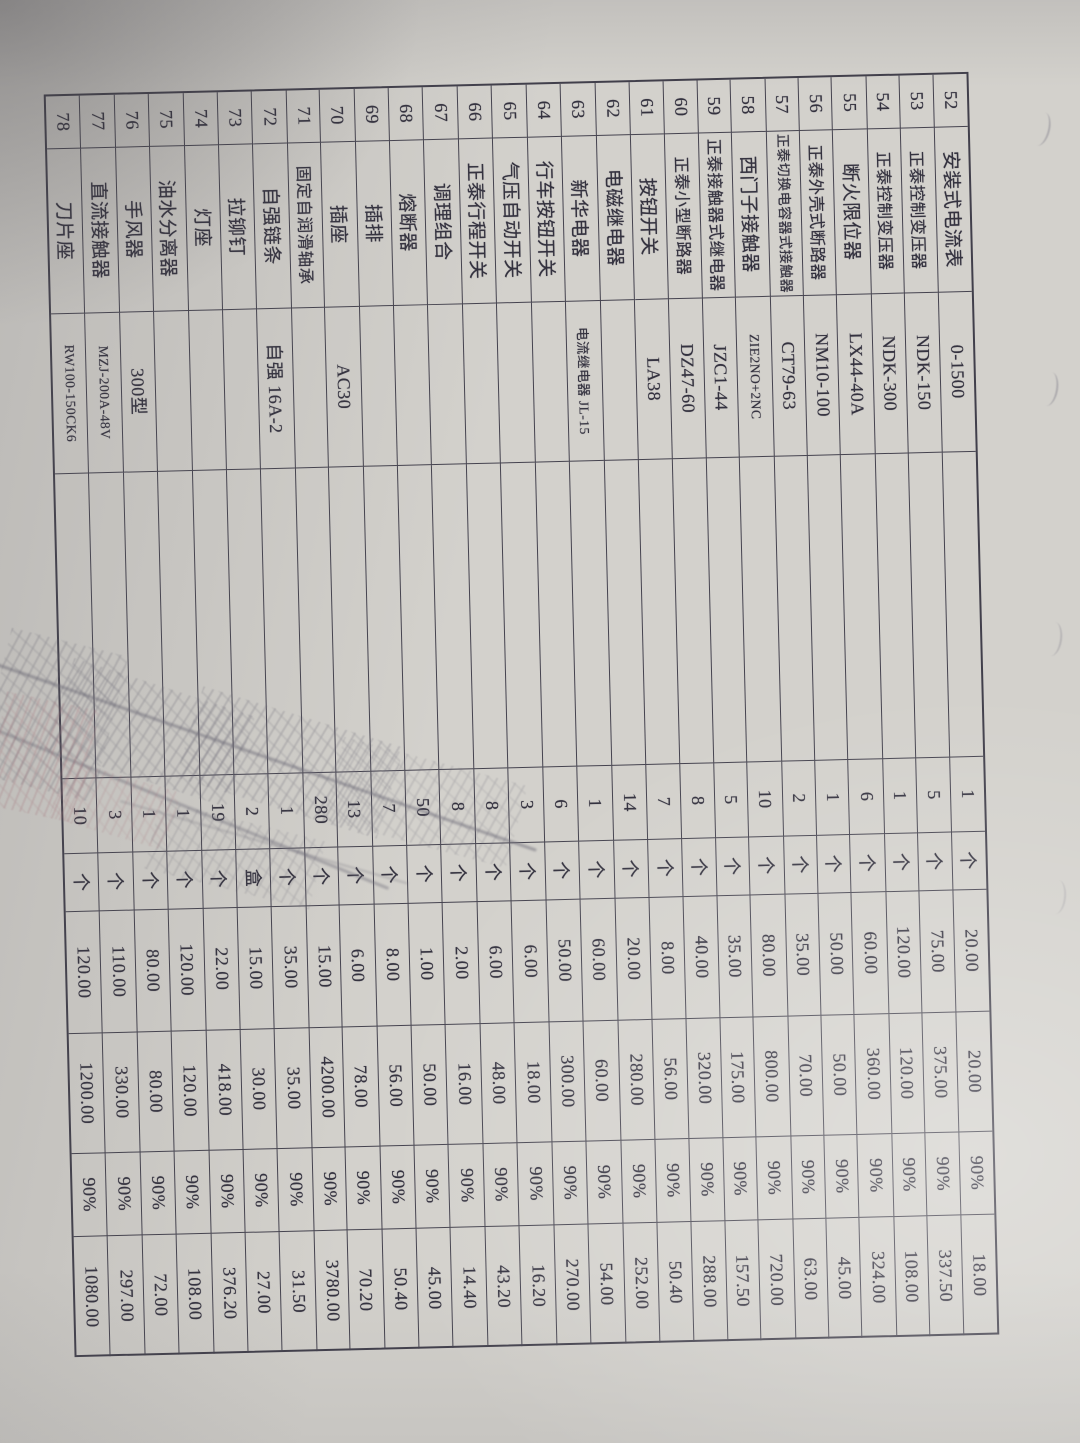 The height and width of the screenshot is (1443, 1080). Describe the element at coordinates (877, 1277) in the screenshot. I see `cell-discounted-total: 324.00` at that location.